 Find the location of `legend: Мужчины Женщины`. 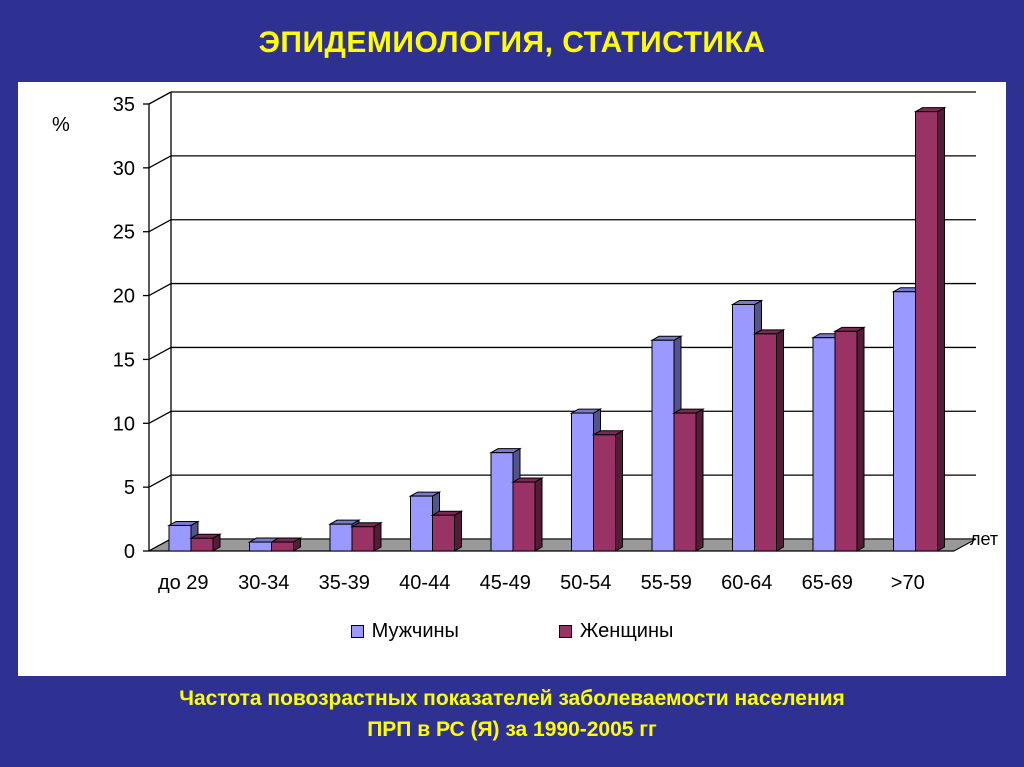

legend: Мужчины Женщины is located at coordinates (512, 631).